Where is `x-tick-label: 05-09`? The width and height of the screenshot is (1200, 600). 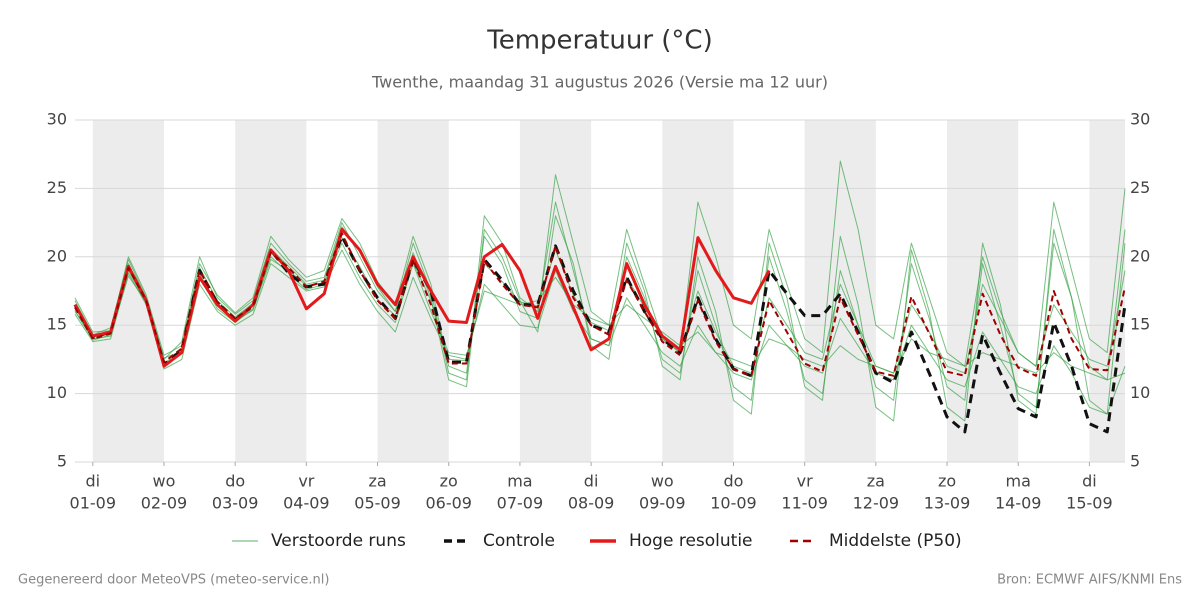 x-tick-label: 05-09 is located at coordinates (377, 503).